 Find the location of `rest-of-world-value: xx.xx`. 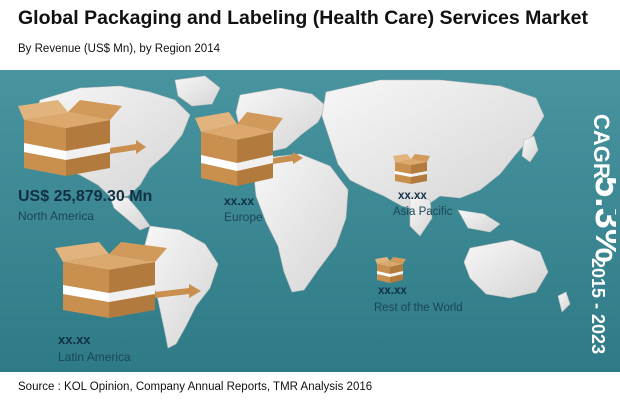

rest-of-world-value: xx.xx is located at coordinates (392, 291).